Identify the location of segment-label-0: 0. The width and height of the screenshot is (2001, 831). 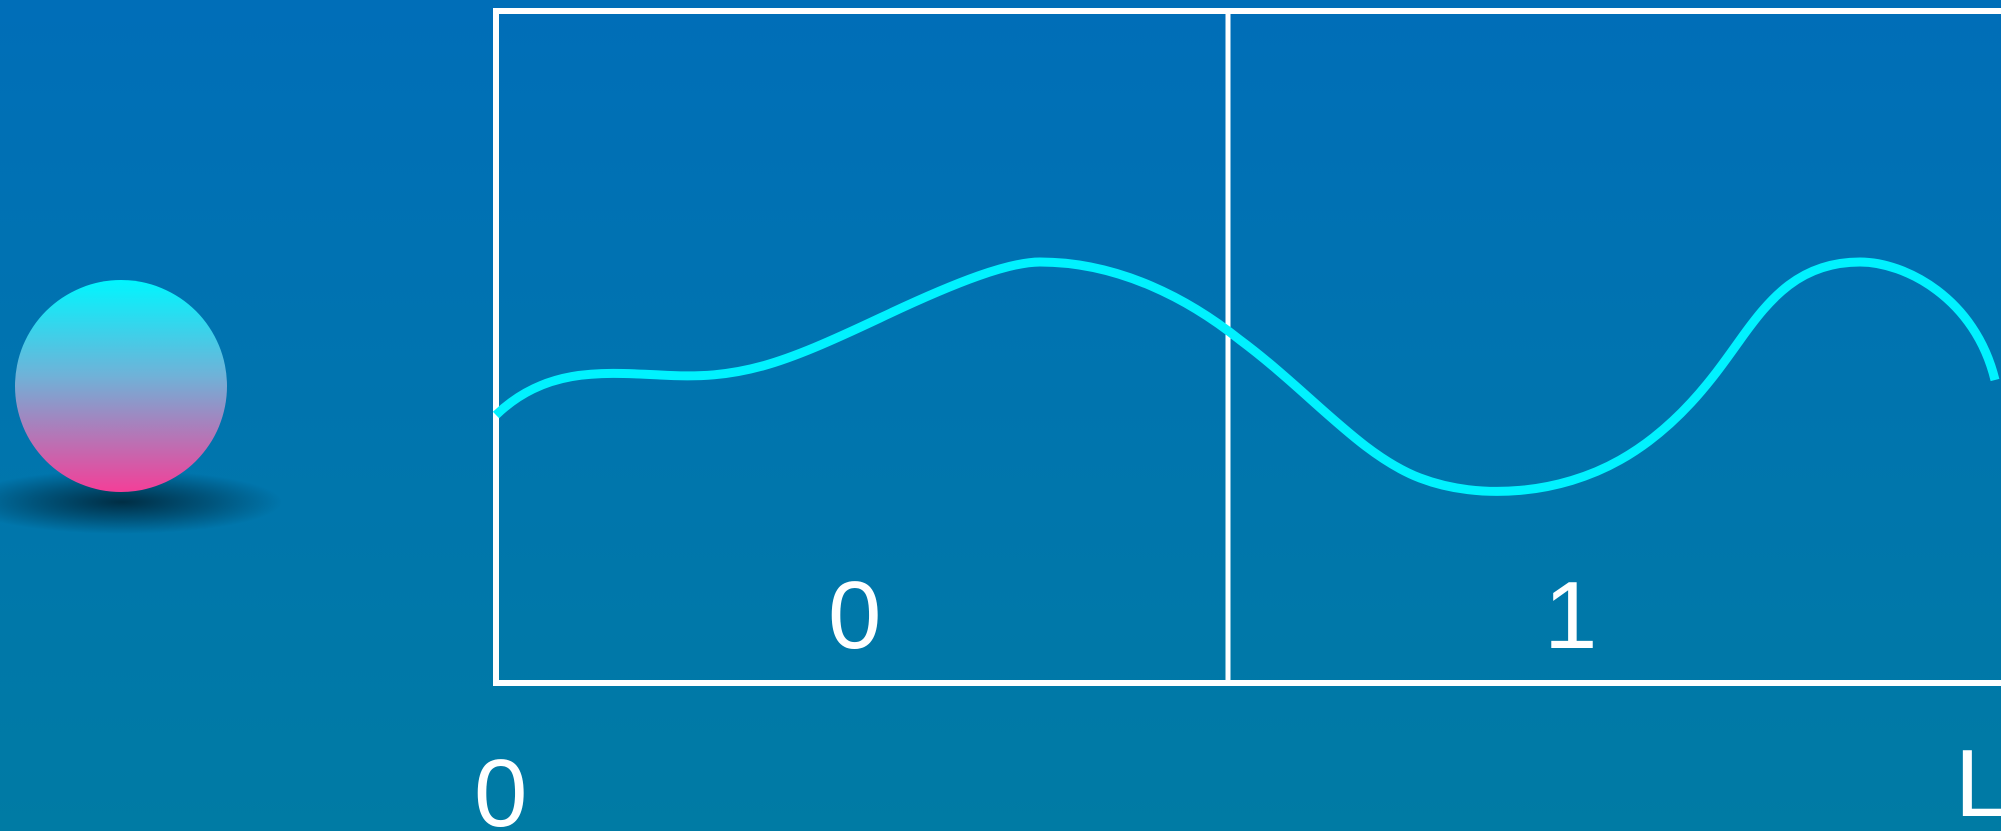
(855, 615).